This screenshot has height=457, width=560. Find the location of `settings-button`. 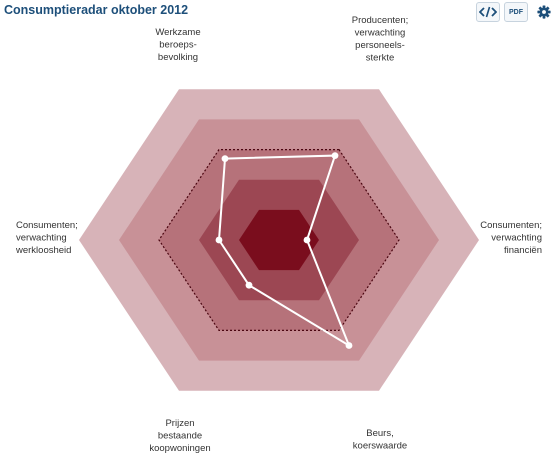

settings-button is located at coordinates (544, 12).